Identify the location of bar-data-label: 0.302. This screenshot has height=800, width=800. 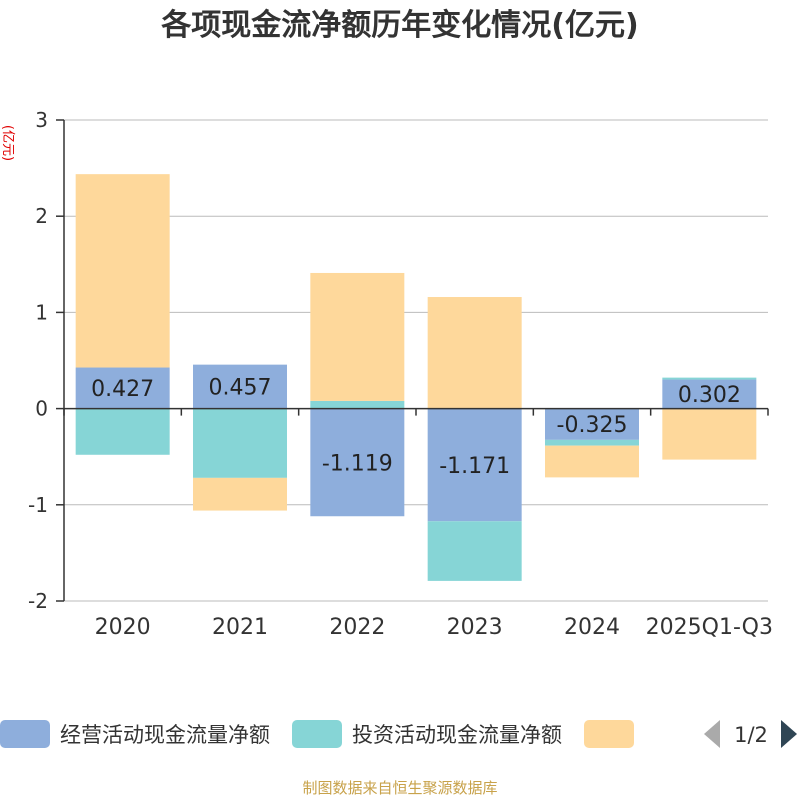
(709, 395).